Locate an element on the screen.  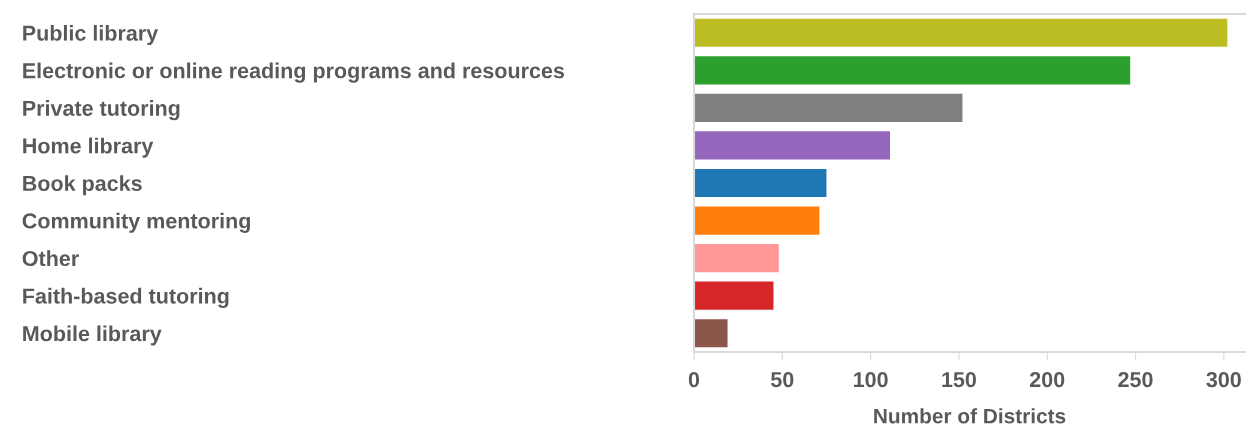
x-tick-label: 100 is located at coordinates (871, 380).